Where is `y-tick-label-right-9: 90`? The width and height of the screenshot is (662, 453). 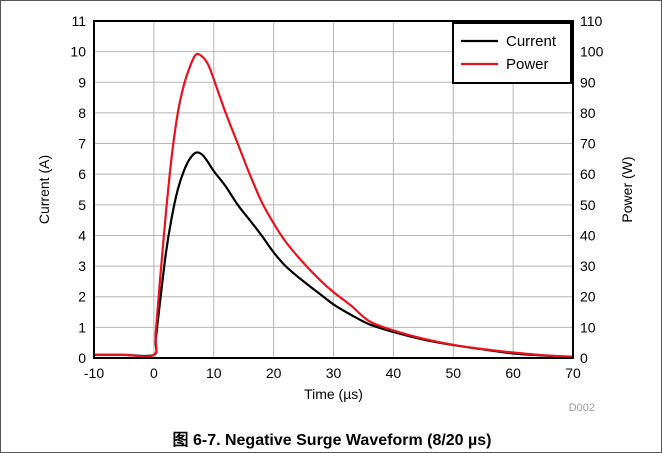
y-tick-label-right-9: 90 is located at coordinates (588, 82).